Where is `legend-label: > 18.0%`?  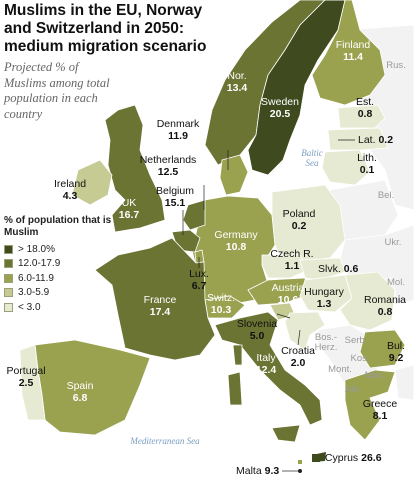 legend-label: > 18.0% is located at coordinates (36, 249).